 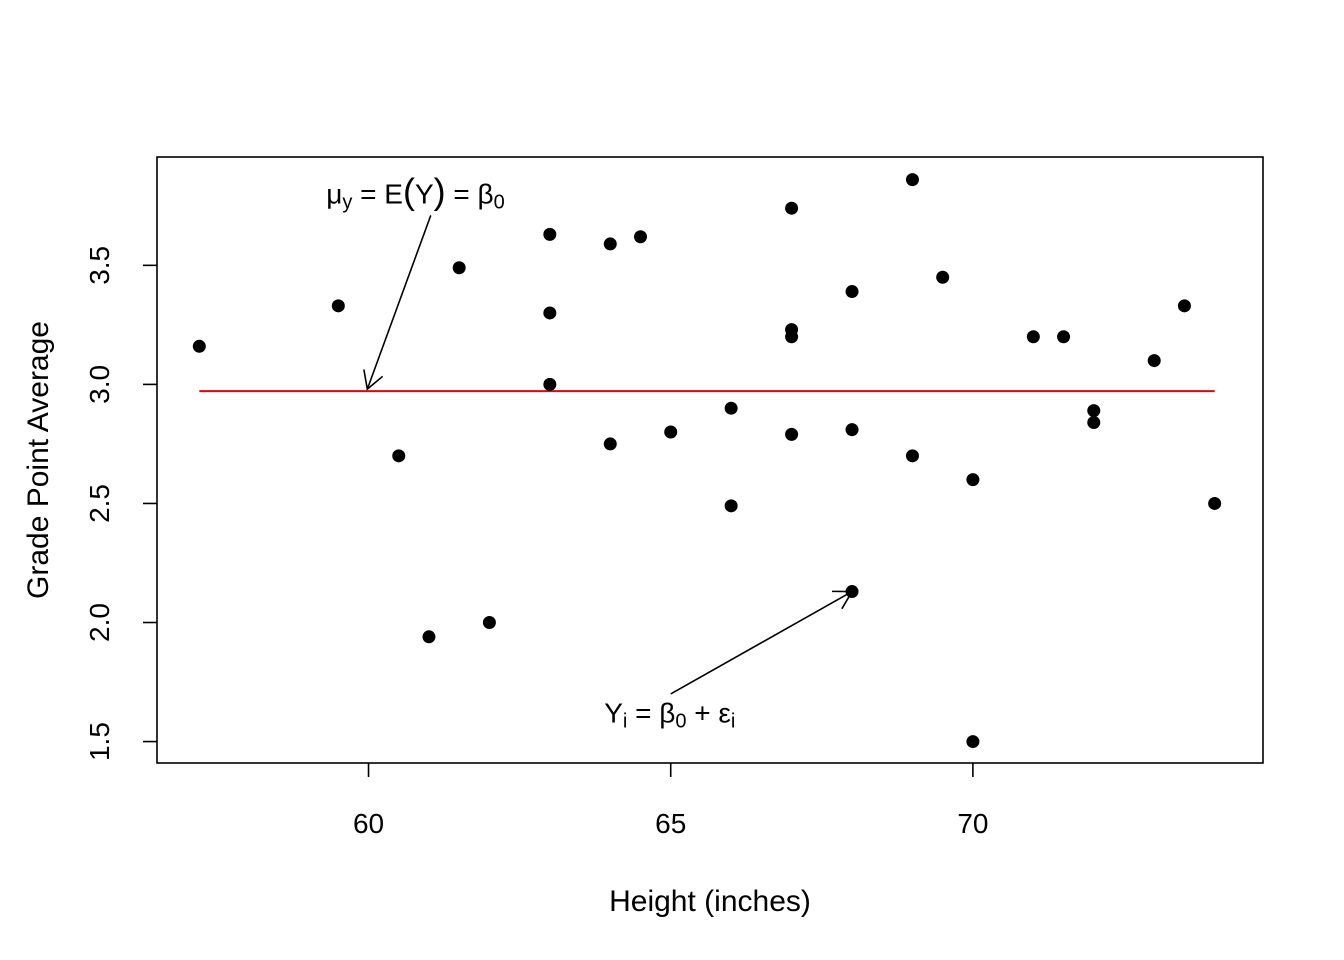 What do you see at coordinates (843, 600) in the screenshot?
I see `observation-annotation-arrowhead` at bounding box center [843, 600].